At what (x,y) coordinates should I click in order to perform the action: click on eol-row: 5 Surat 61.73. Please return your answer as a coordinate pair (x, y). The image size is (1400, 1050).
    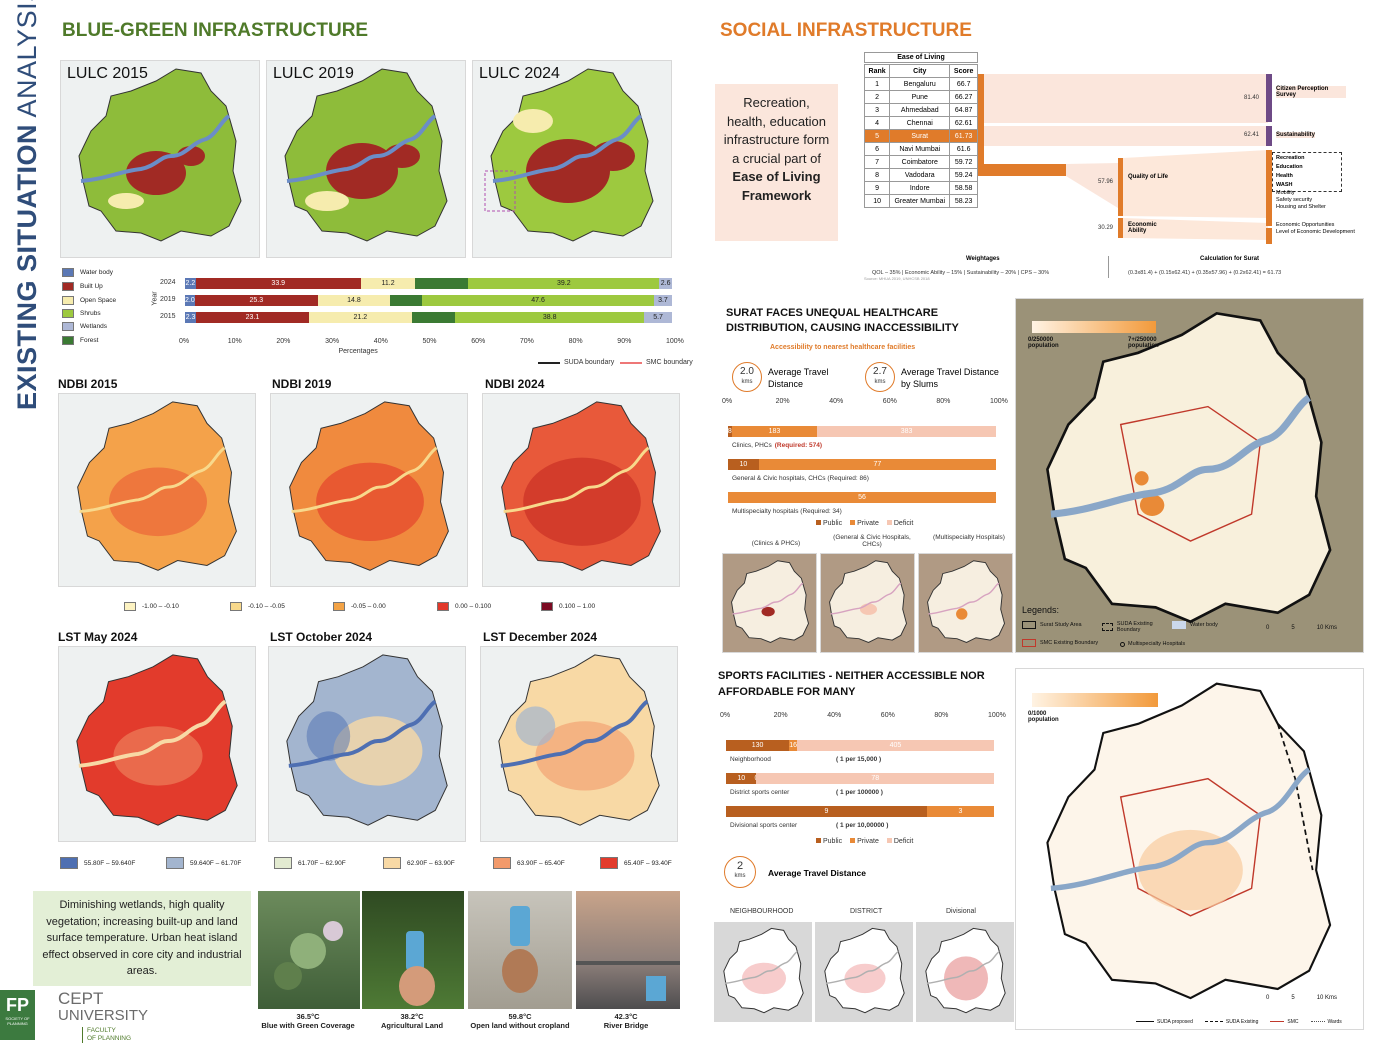
    Looking at the image, I should click on (920, 136).